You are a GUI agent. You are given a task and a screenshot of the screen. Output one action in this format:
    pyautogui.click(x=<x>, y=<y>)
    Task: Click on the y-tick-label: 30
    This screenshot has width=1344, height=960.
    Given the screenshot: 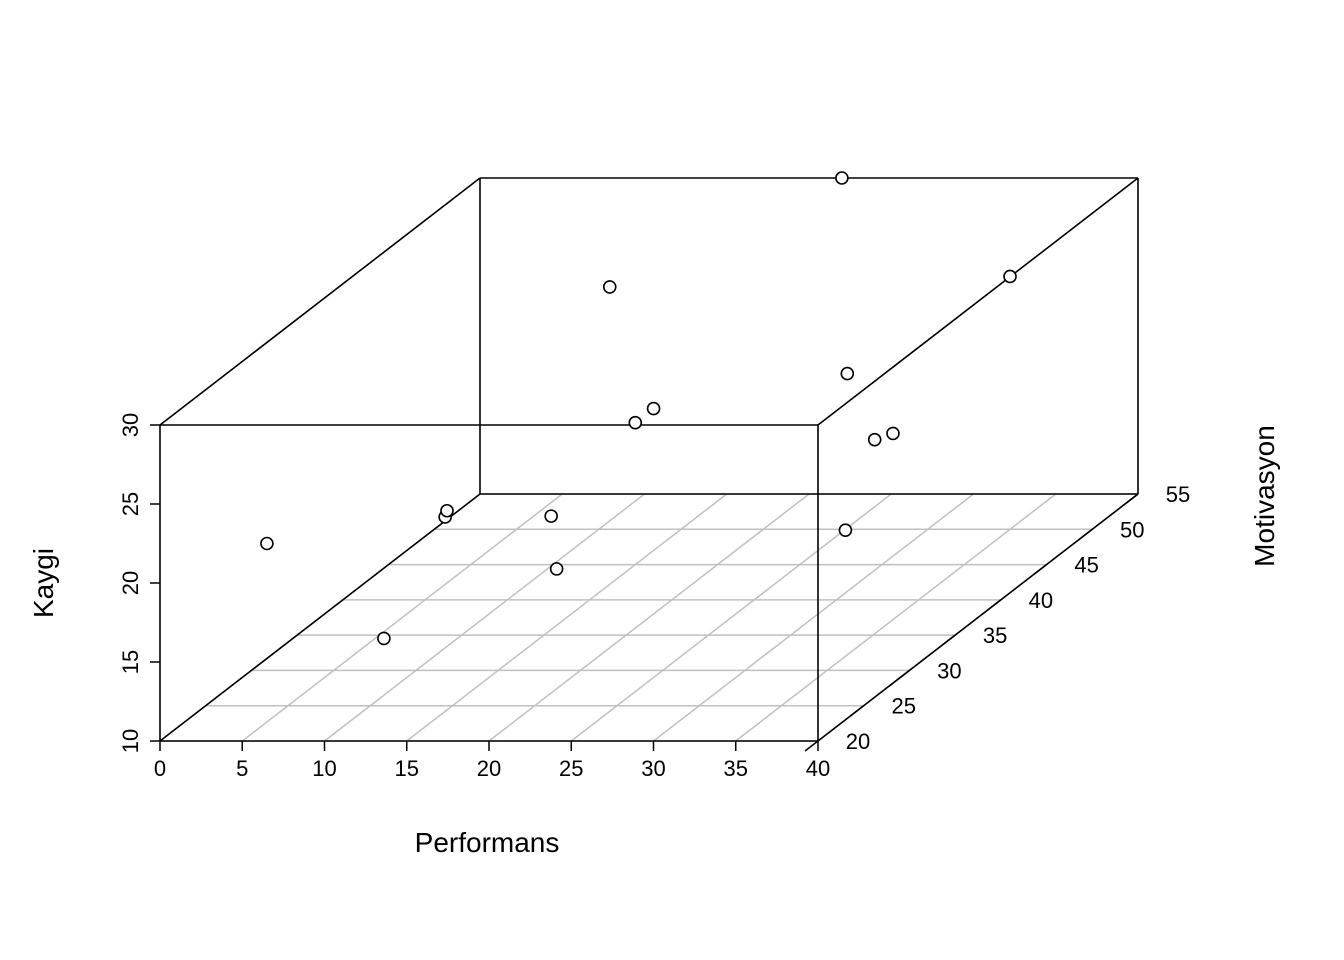 What is the action you would take?
    pyautogui.click(x=949, y=670)
    